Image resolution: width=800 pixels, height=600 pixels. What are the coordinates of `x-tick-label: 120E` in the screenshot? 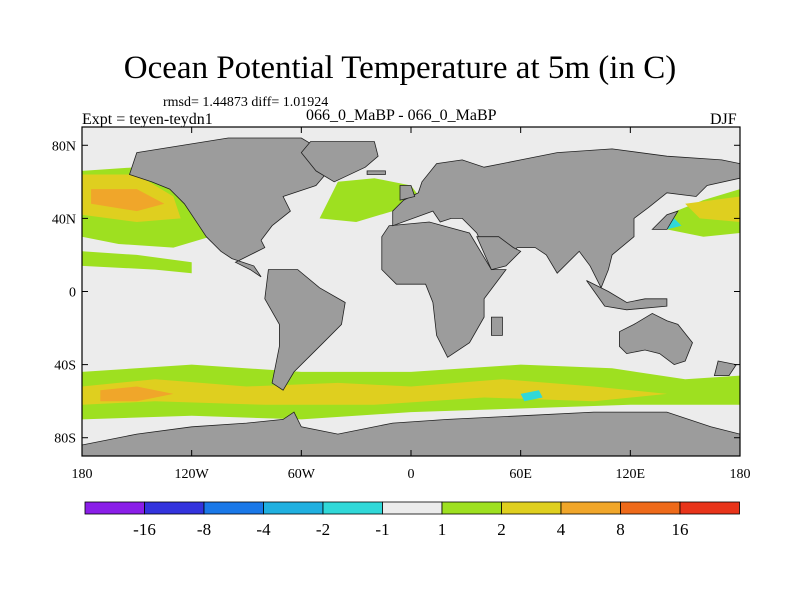 It's located at (631, 474).